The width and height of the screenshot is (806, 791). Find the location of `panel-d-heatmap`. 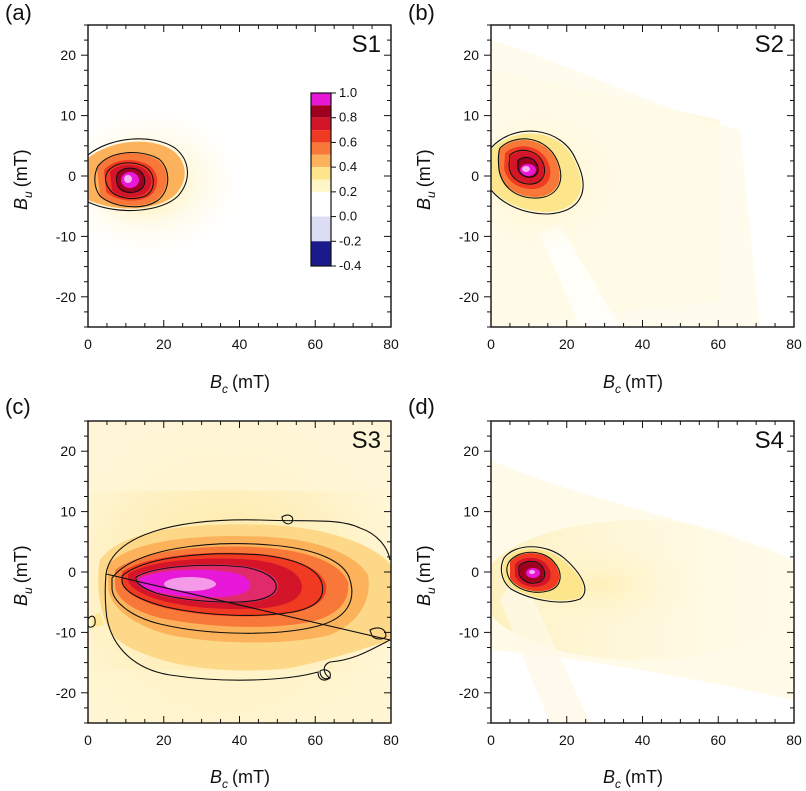

panel-d-heatmap is located at coordinates (642, 572).